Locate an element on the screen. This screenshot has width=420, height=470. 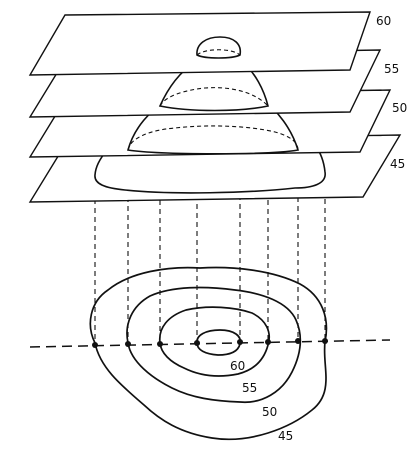
map-label-60: 60 is located at coordinates (237, 366).